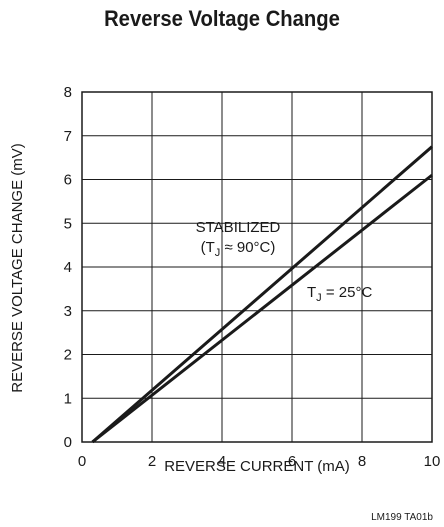 Image resolution: width=444 pixels, height=527 pixels. Describe the element at coordinates (292, 461) in the screenshot. I see `x-tick-label: 6` at that location.